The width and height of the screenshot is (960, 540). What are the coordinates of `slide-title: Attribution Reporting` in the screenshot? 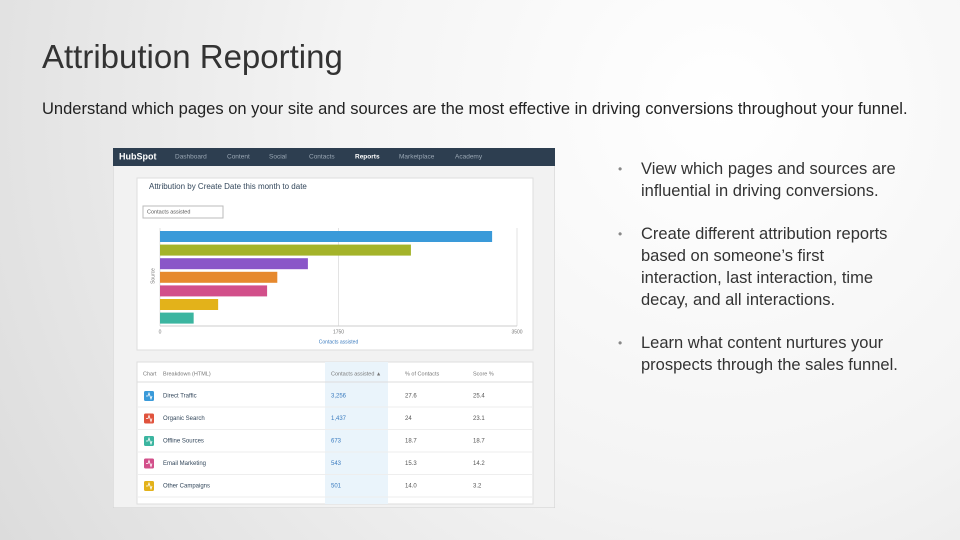 It's located at (192, 56).